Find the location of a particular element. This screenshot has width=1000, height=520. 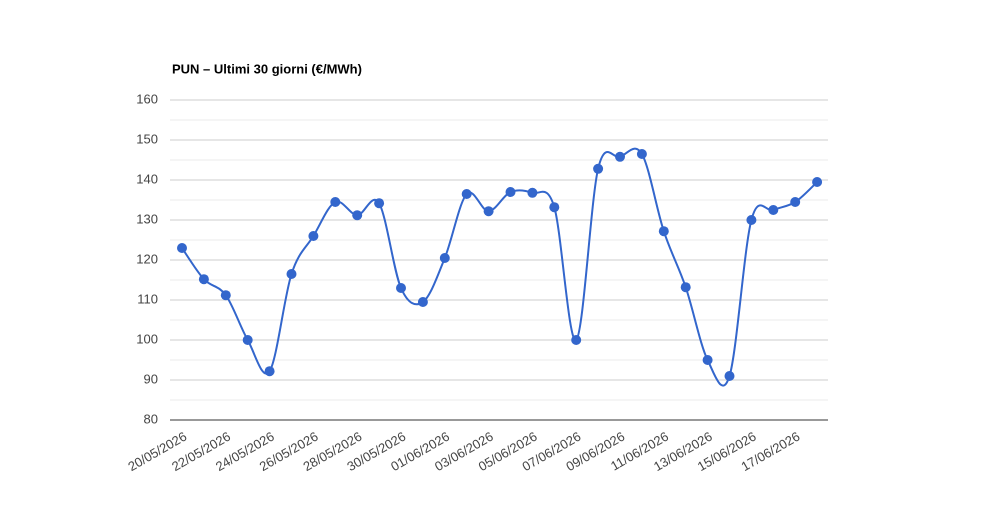

y-tick-label: 130 is located at coordinates (147, 218).